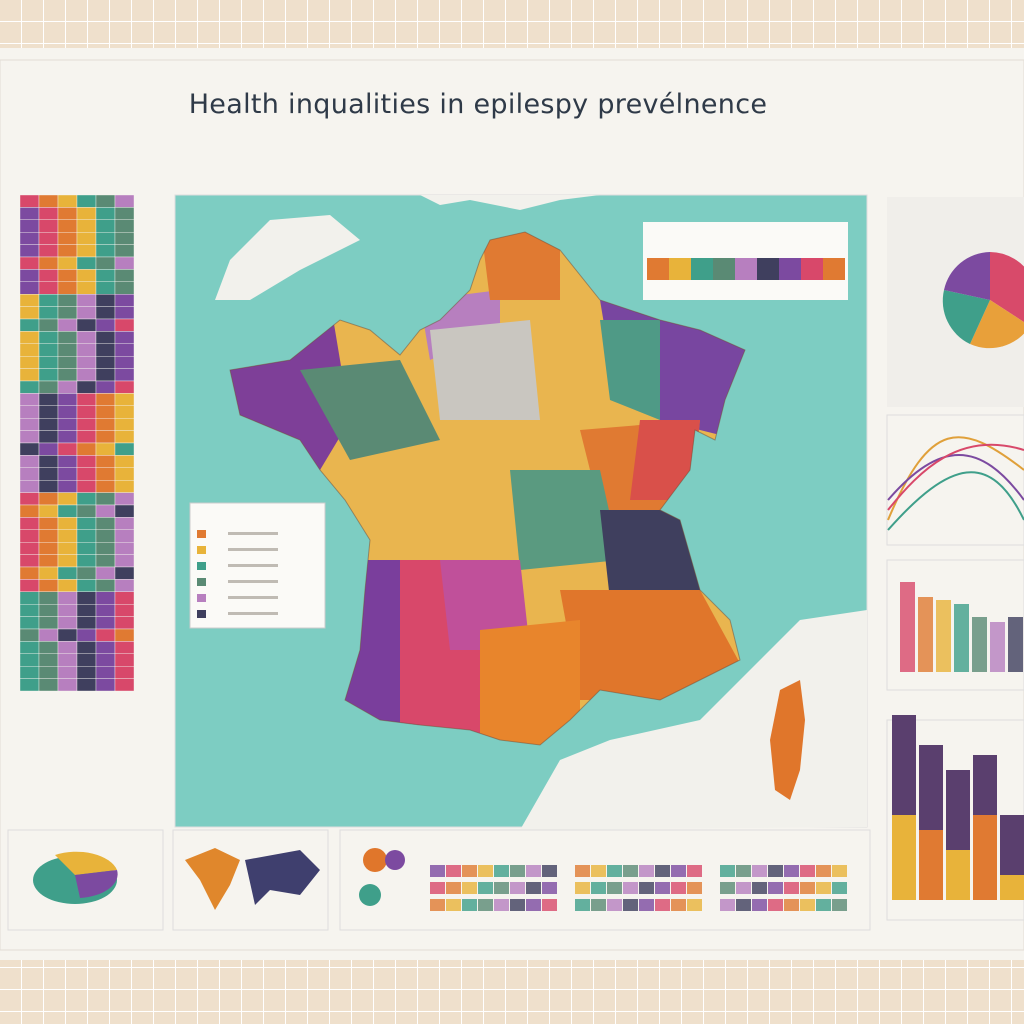 Image resolution: width=1024 pixels, height=1024 pixels. Describe the element at coordinates (387, 247) in the screenshot. I see `land-north` at that location.